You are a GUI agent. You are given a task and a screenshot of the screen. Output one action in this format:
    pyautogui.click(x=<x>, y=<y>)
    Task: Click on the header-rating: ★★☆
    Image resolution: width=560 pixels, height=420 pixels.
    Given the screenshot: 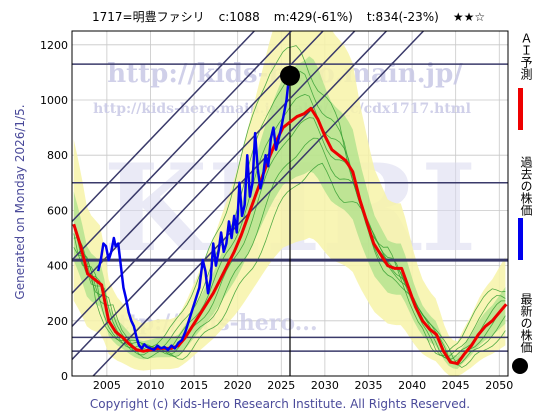 What is the action you would take?
    pyautogui.click(x=469, y=17)
    